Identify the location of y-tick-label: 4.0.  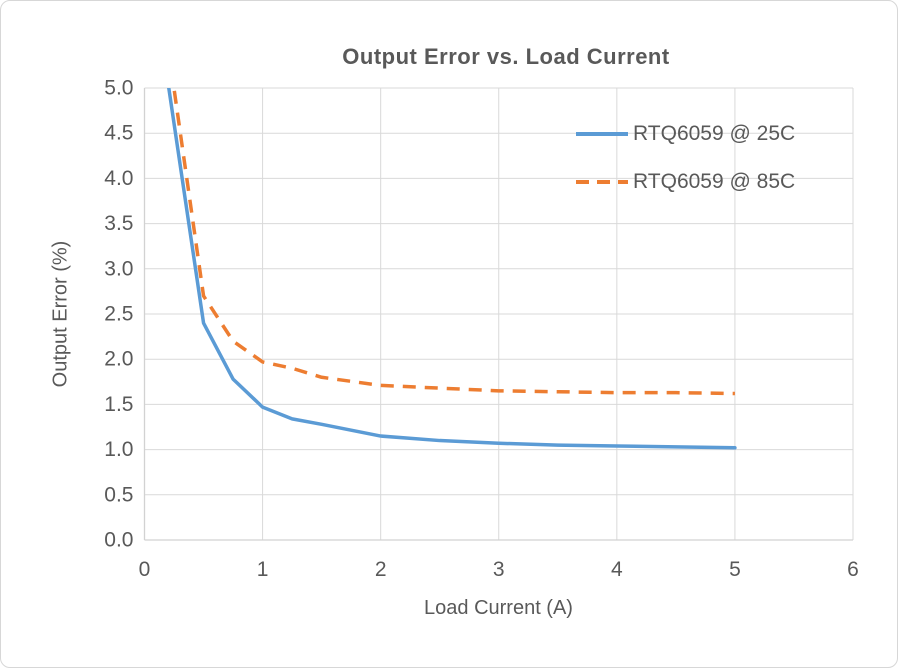
(118, 178).